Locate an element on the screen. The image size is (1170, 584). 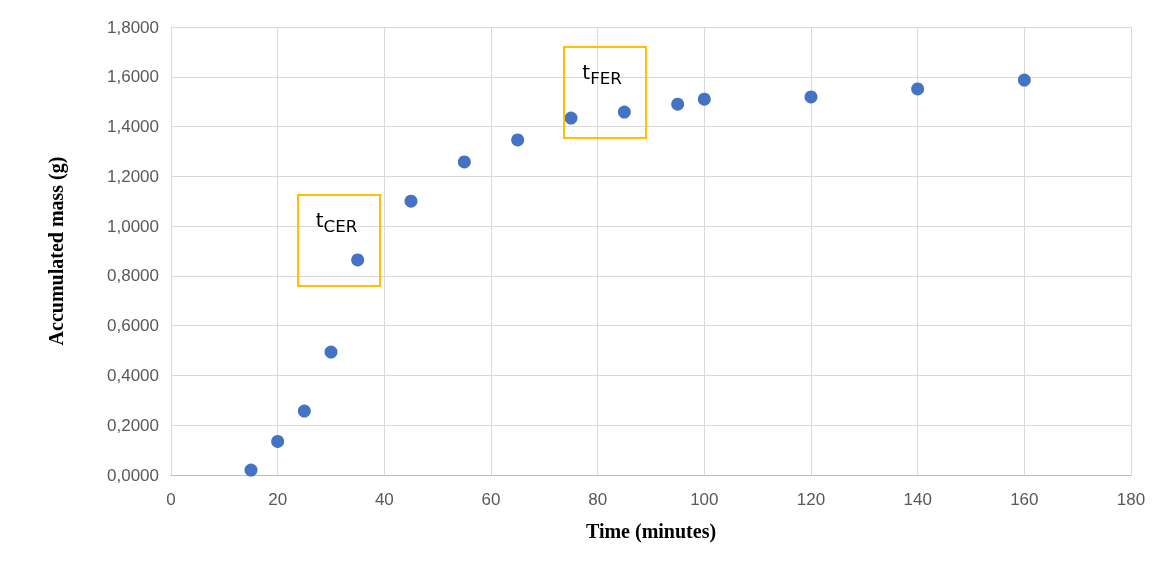
y-tick-label: 1,8000 is located at coordinates (133, 27).